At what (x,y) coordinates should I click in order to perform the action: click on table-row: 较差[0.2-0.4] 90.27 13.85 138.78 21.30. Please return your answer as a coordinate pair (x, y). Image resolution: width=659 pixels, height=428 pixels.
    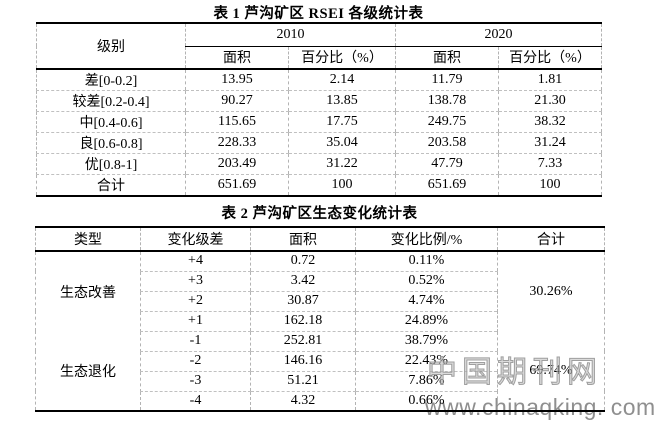
    Looking at the image, I should click on (319, 101).